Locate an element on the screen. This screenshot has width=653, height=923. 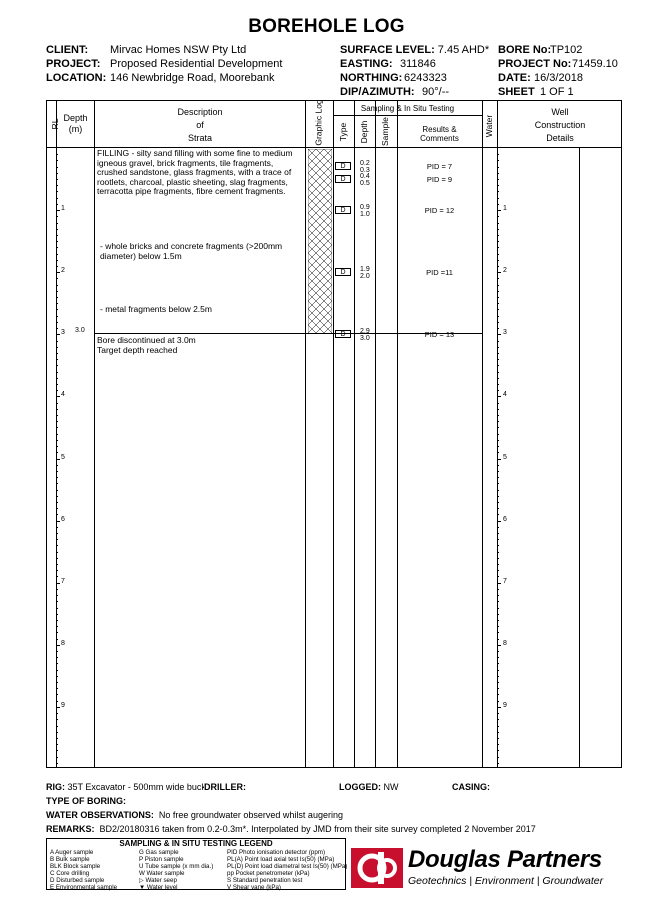
projno-label: PROJECT No: is located at coordinates (535, 64).